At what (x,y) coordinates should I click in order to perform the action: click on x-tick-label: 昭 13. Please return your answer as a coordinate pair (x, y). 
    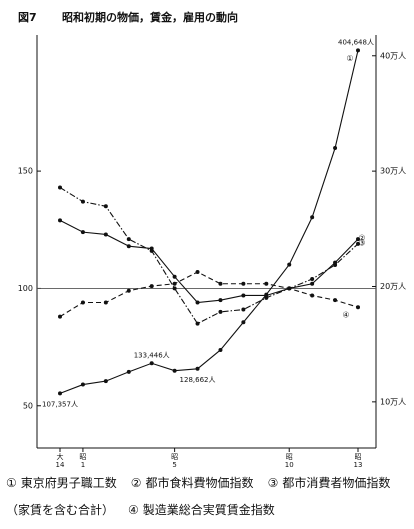
    Looking at the image, I should click on (358, 461).